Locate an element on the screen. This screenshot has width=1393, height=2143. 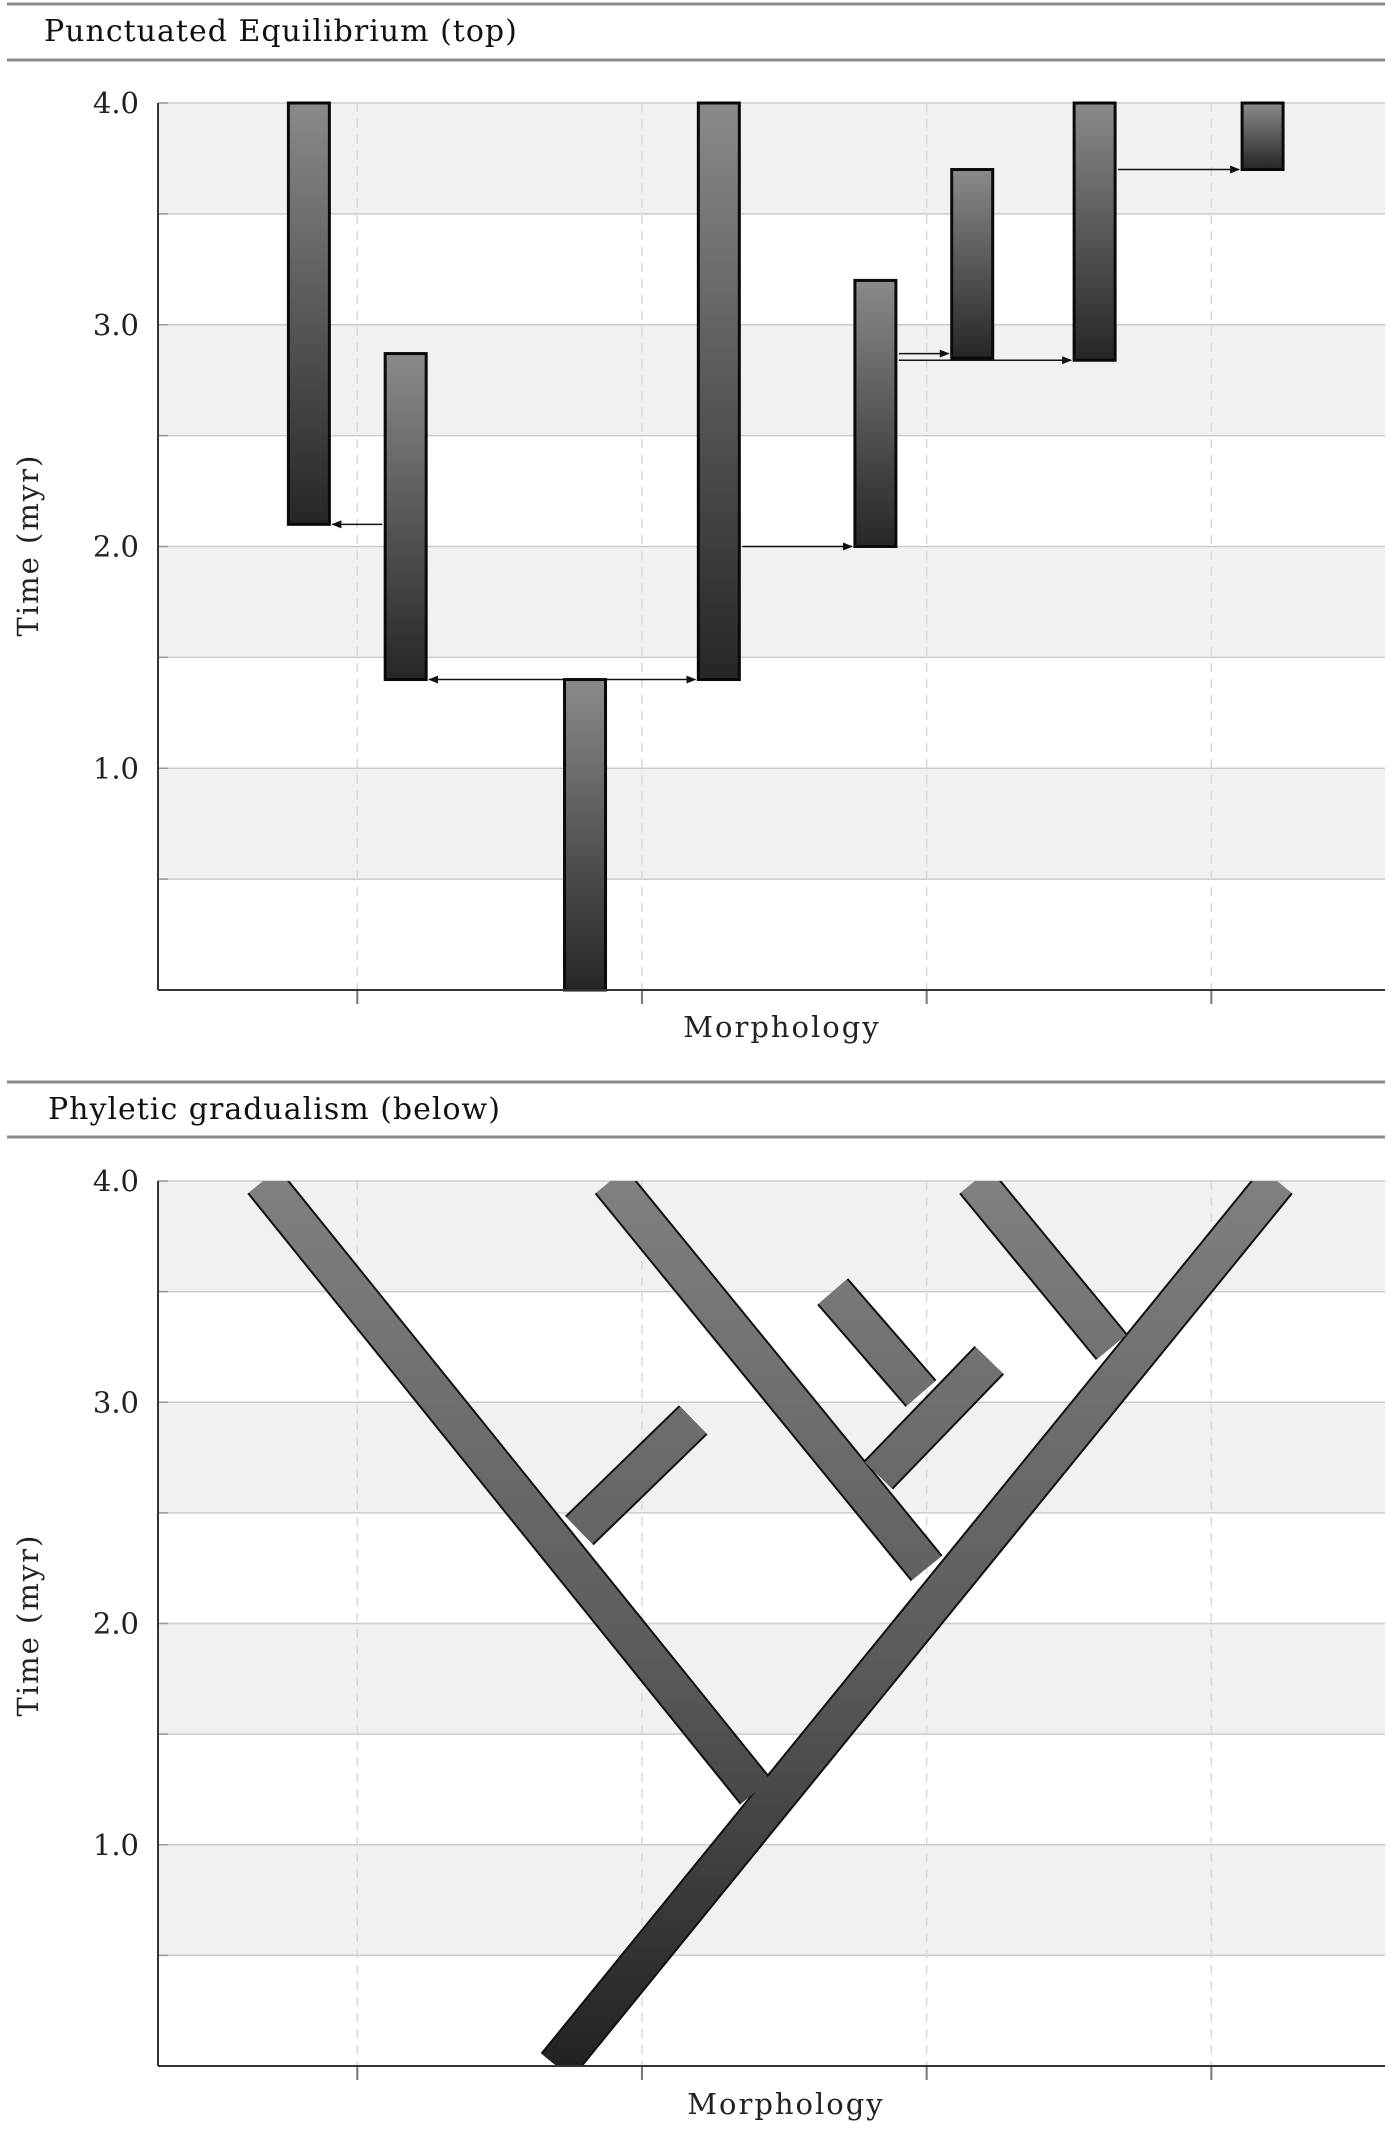
panel-title: Phyletic gradualism (below) is located at coordinates (274, 1109).